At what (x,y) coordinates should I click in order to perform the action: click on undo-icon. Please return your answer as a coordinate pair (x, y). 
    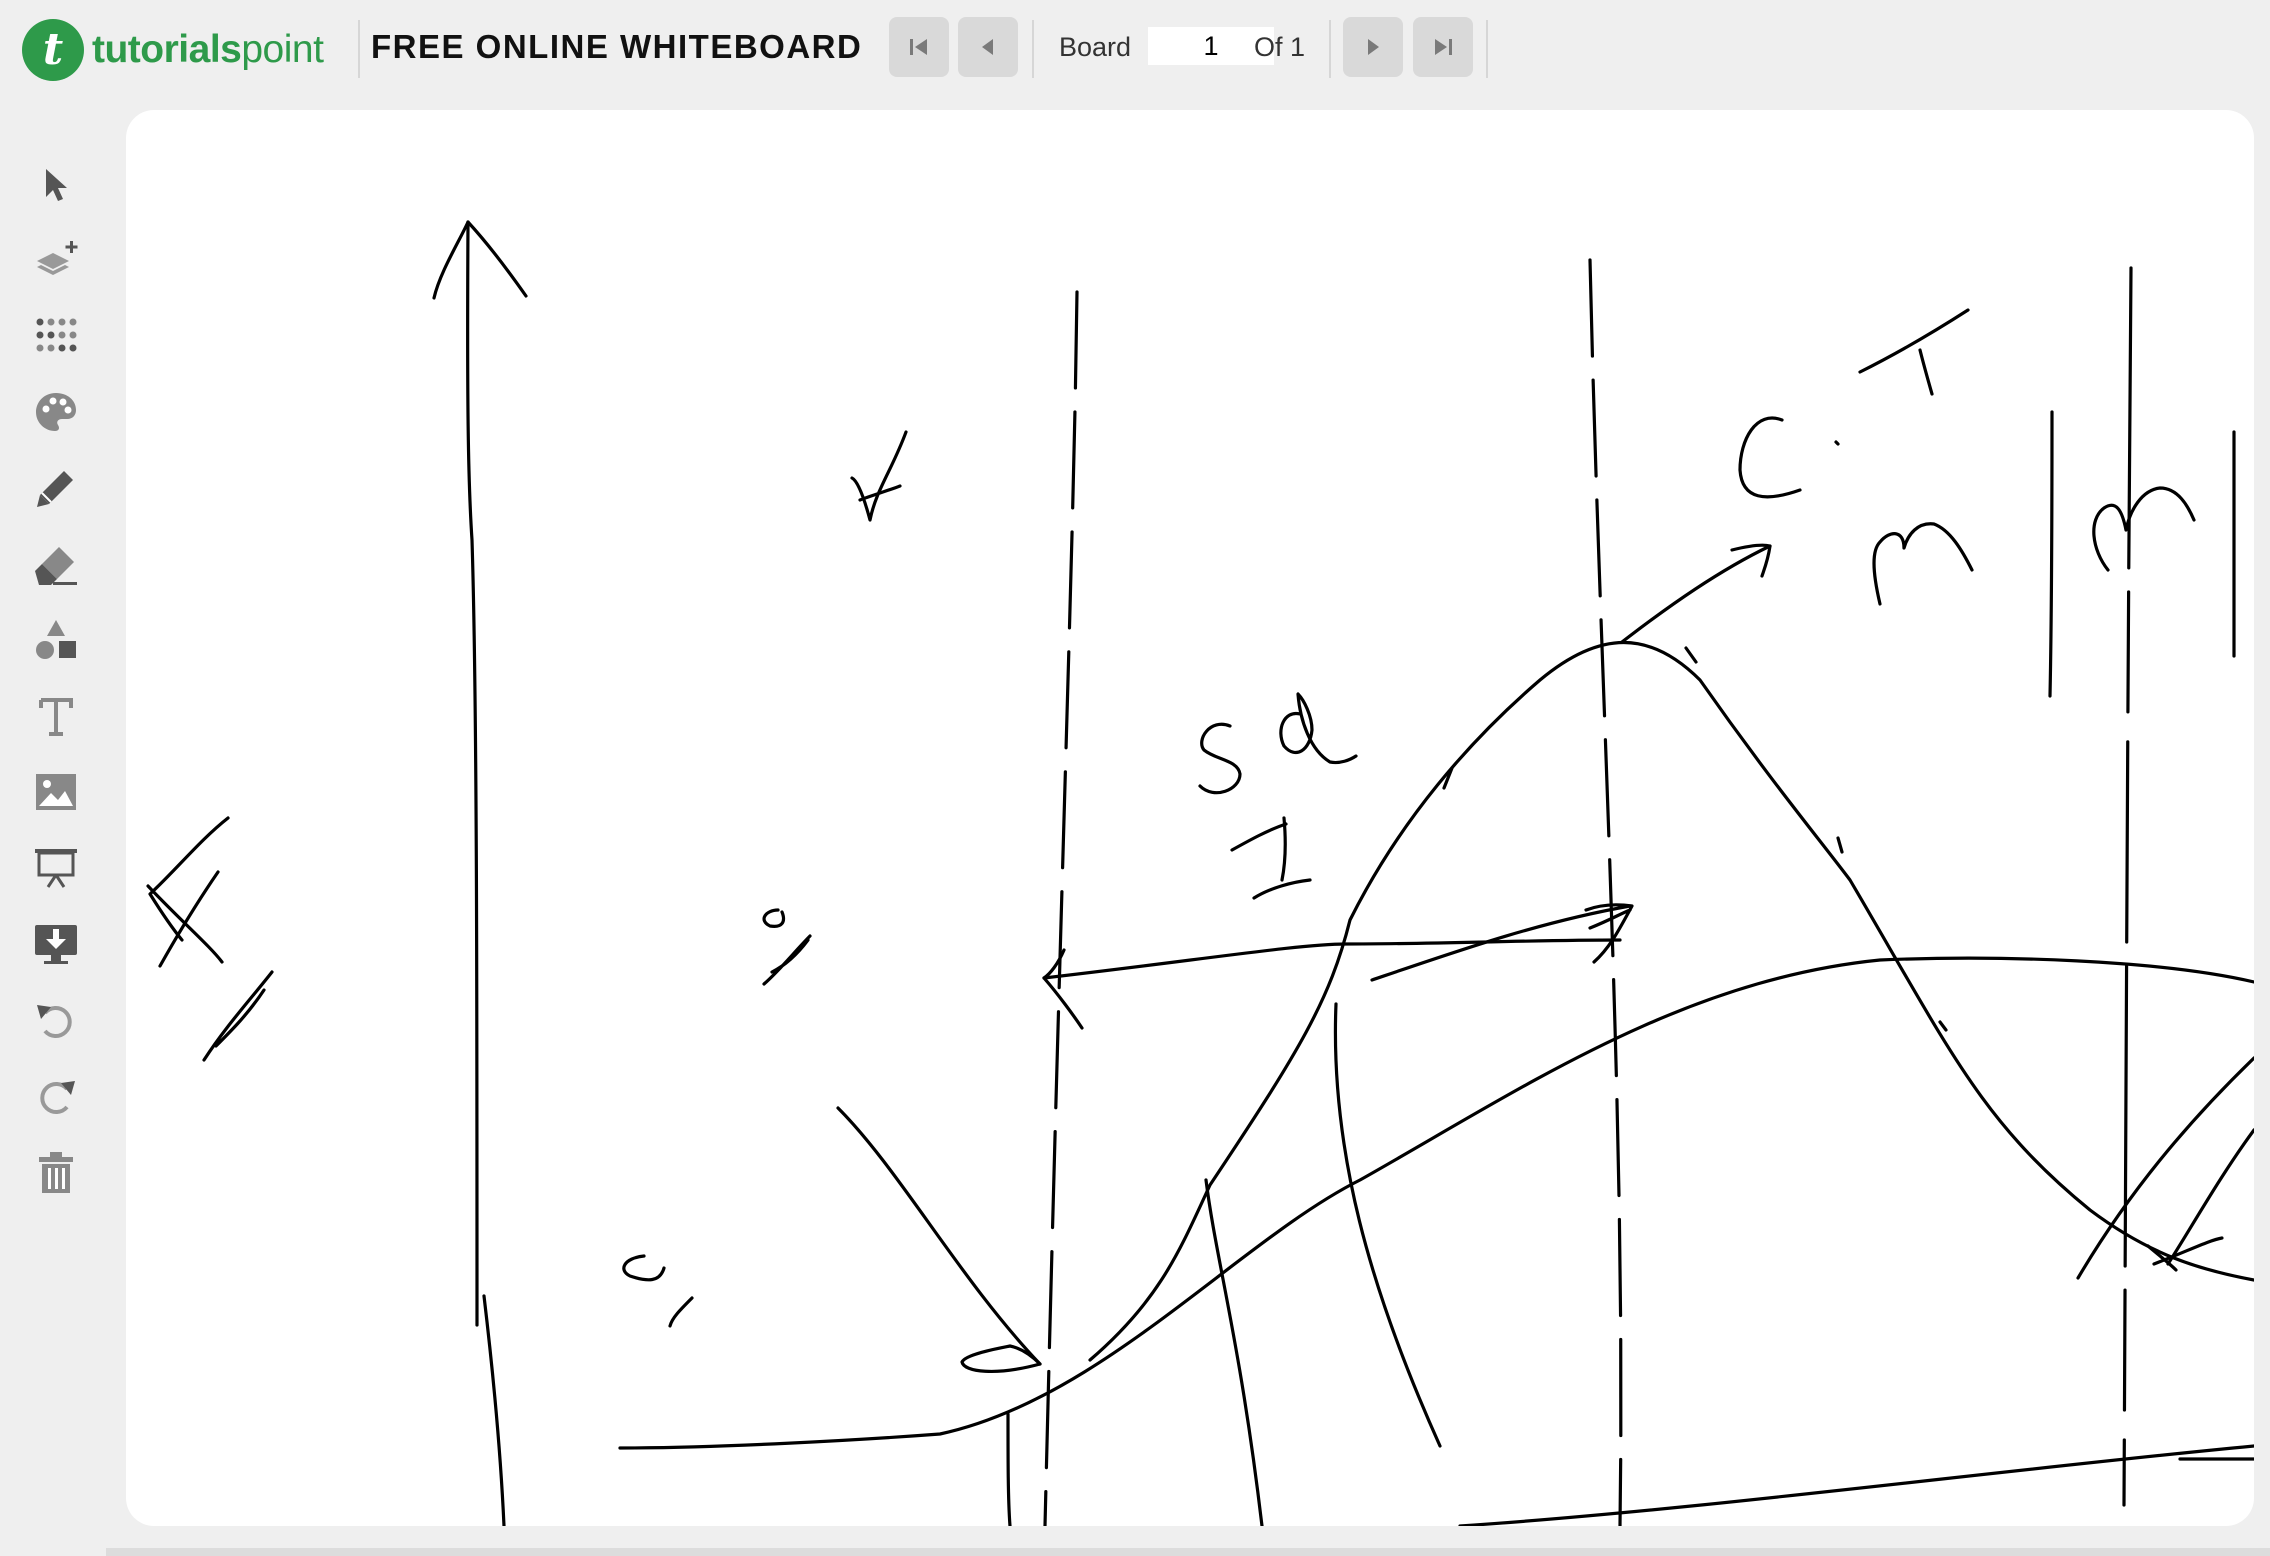
    Looking at the image, I should click on (54, 1021).